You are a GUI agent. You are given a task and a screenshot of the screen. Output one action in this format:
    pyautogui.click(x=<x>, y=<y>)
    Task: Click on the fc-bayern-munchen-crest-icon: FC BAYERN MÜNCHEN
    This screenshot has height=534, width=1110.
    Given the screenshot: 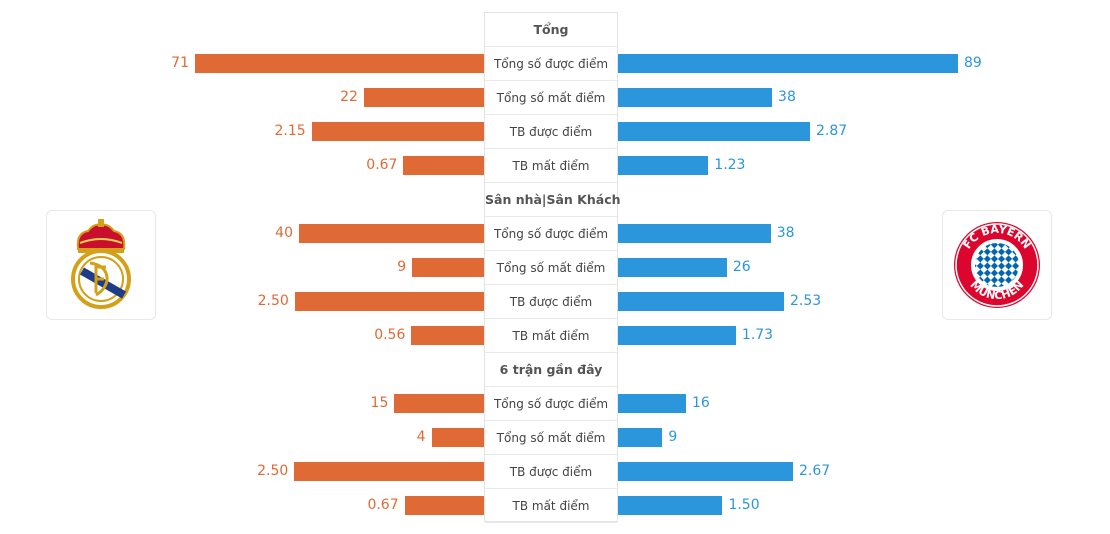 What is the action you would take?
    pyautogui.click(x=997, y=265)
    